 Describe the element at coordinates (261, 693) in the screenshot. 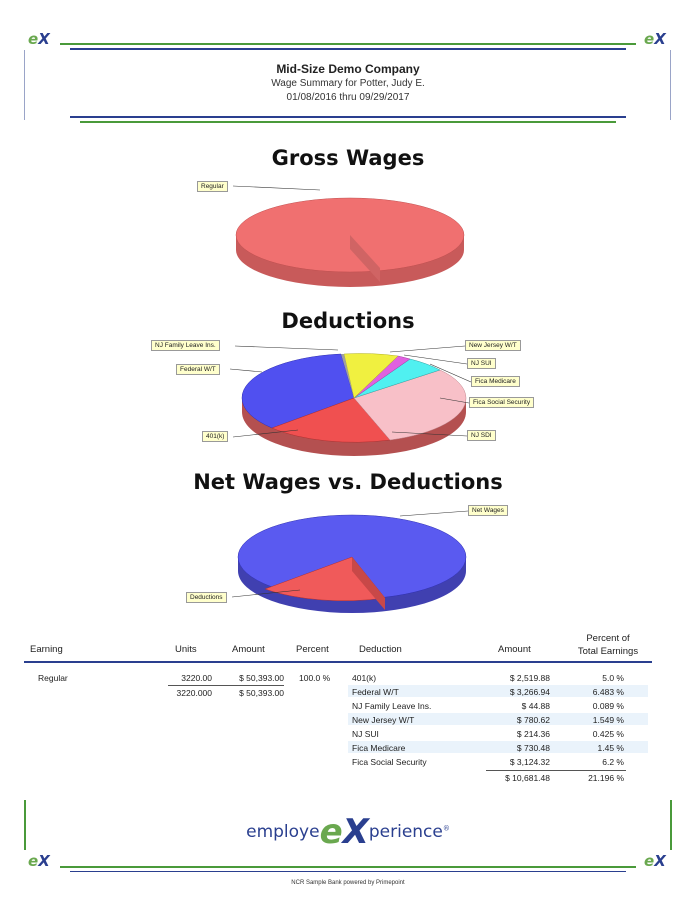

I see `earnings-total-amount: $ 50,393.00` at that location.